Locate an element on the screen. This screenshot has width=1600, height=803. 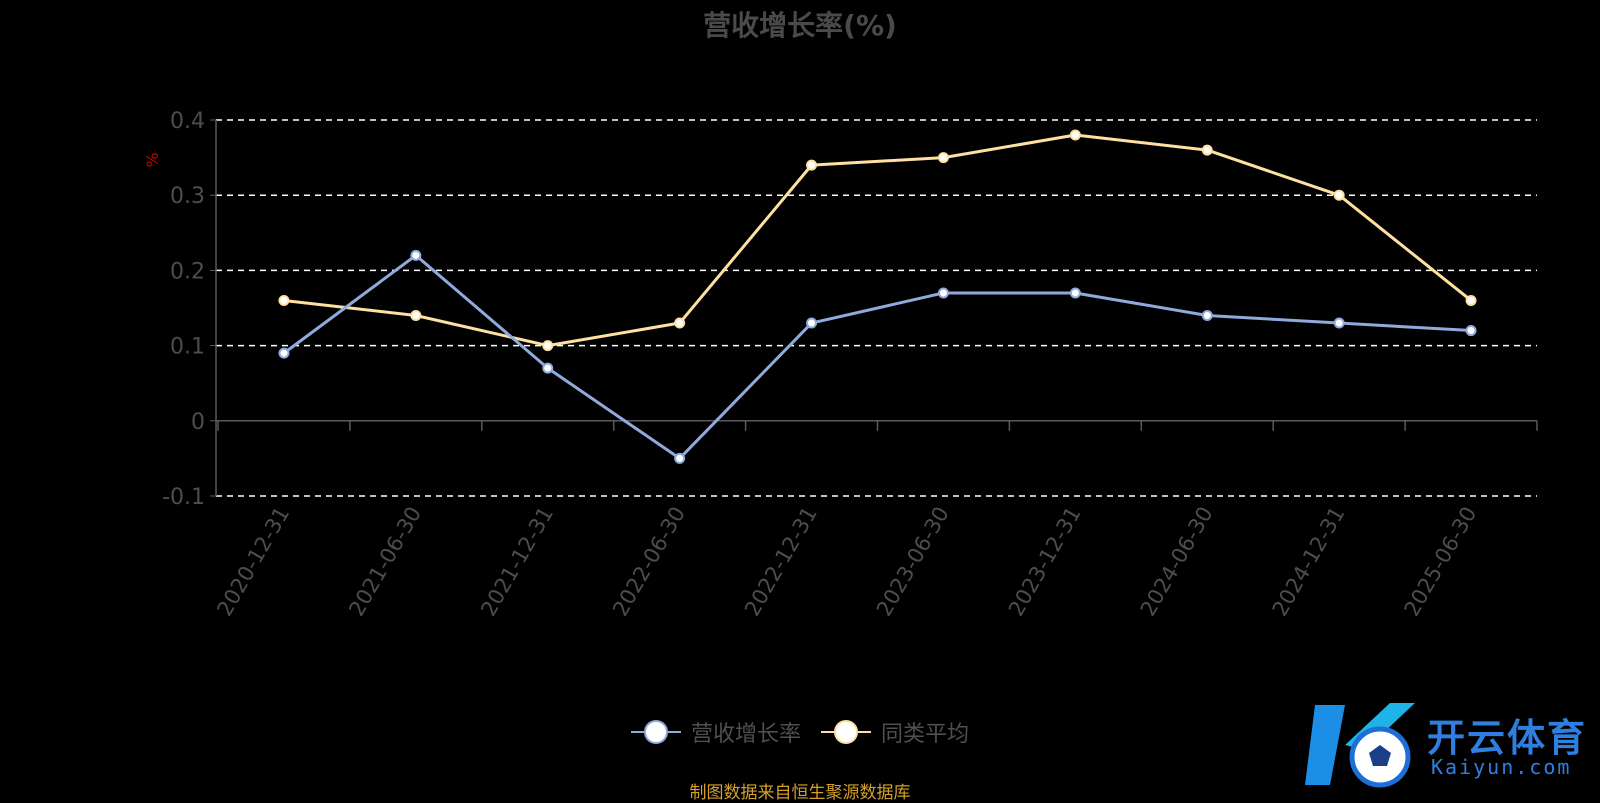
legend-item-self: 营收增长率 is located at coordinates (715, 732).